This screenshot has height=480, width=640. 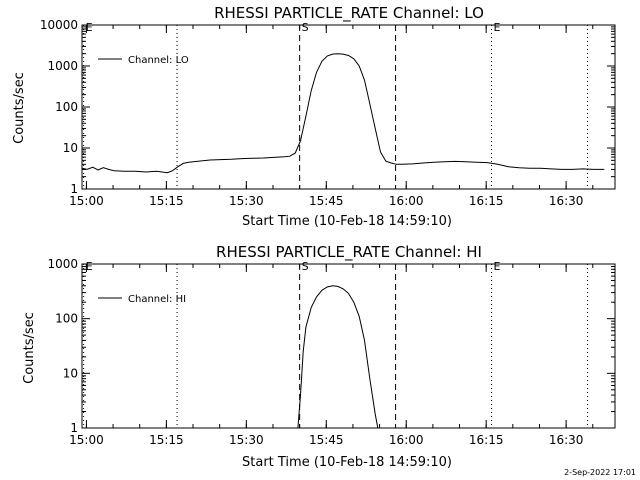 I want to click on panel-hi-title: RHESSI PARTICLE_RATE Channel: HI, so click(x=349, y=252).